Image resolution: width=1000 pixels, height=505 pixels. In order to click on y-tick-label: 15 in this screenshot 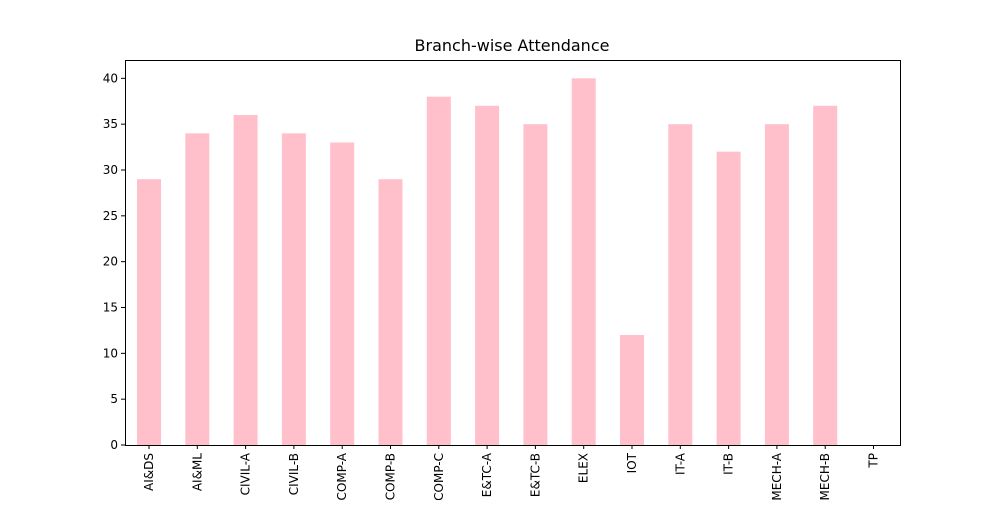, I will do `click(110, 308)`.